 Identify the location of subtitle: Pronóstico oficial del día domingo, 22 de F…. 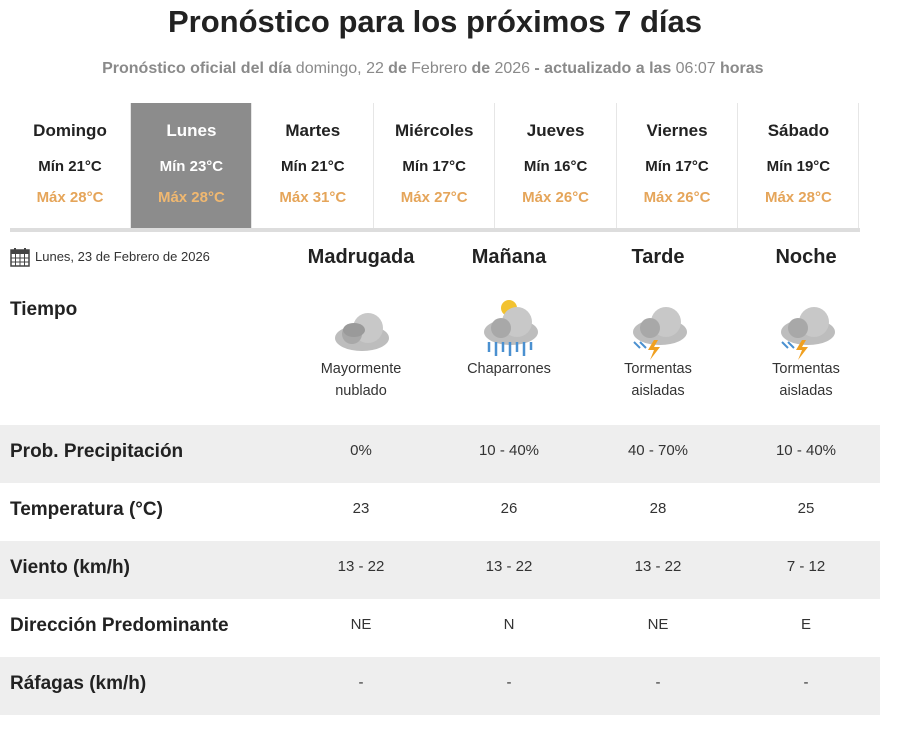
(435, 69).